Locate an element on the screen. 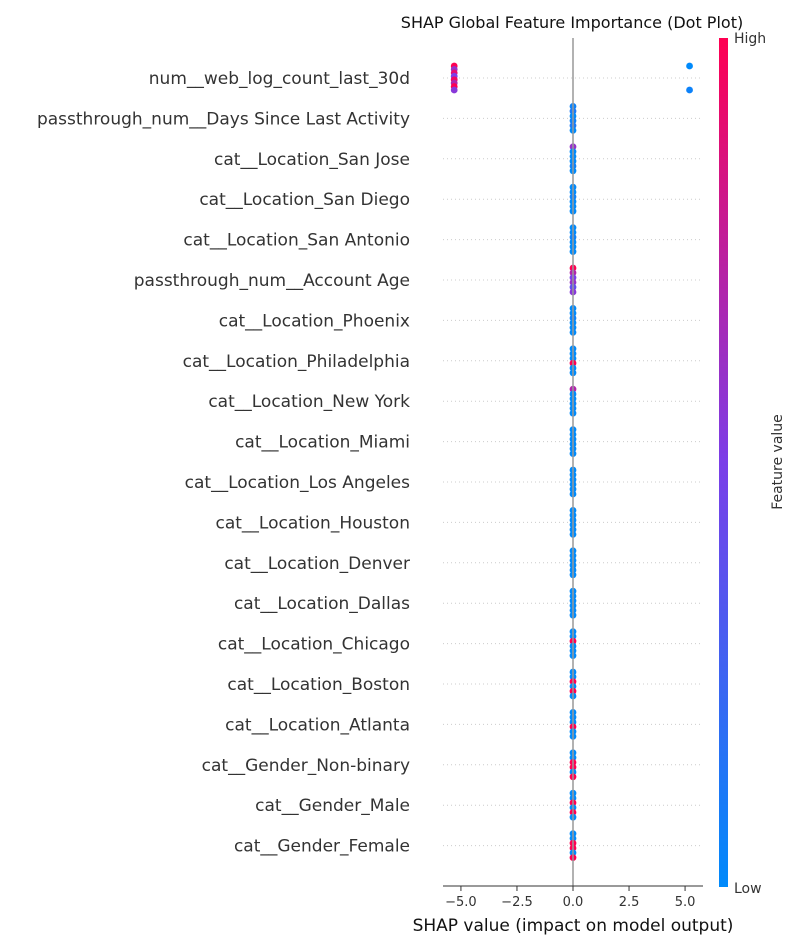 The width and height of the screenshot is (800, 950). feature-label: cat__Location_Houston is located at coordinates (313, 523).